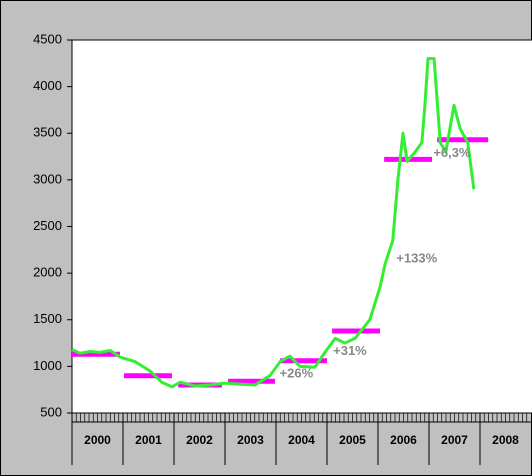 The image size is (532, 476). I want to click on y-tick-label: 1000, so click(47, 365).